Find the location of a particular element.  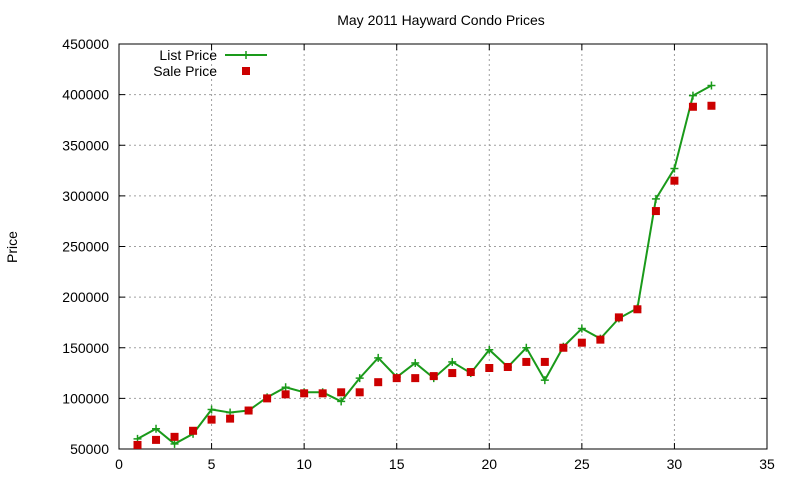

x-tick-label: 35 is located at coordinates (767, 464).